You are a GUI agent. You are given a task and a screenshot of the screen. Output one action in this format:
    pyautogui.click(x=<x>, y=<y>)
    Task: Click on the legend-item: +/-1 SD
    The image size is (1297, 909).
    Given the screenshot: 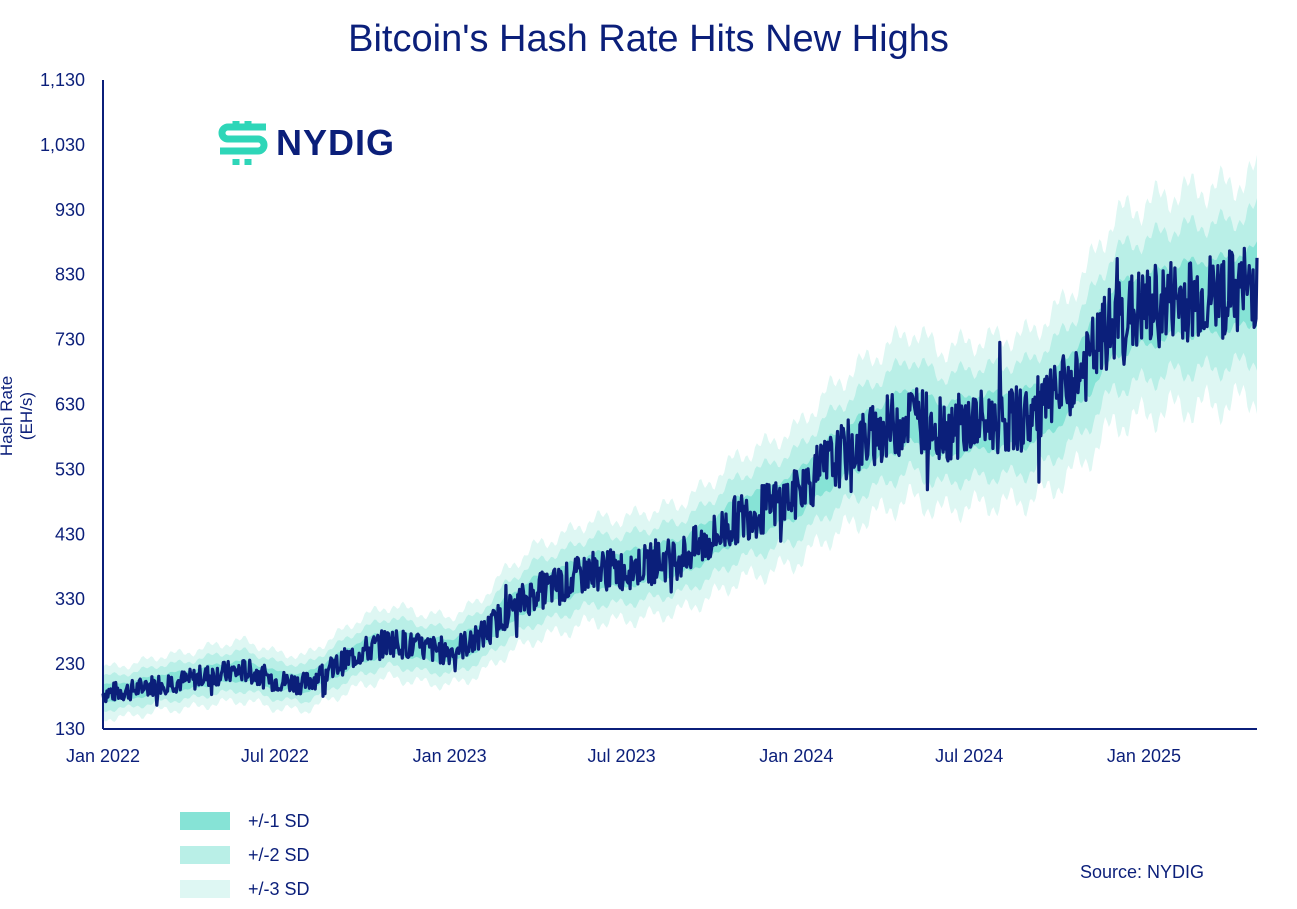 What is the action you would take?
    pyautogui.click(x=245, y=821)
    